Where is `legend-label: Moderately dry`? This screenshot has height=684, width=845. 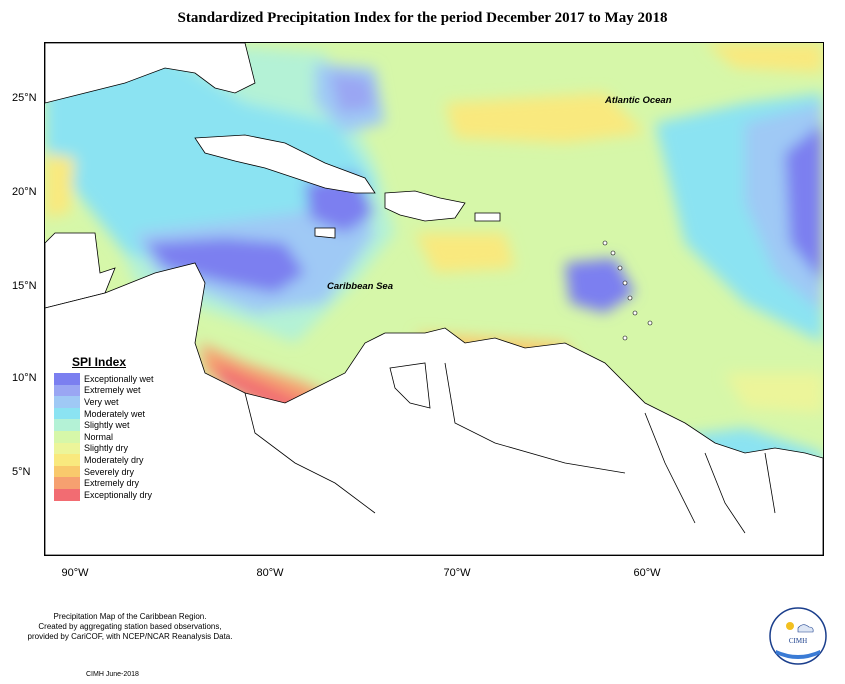
legend-label: Moderately dry is located at coordinates (114, 459).